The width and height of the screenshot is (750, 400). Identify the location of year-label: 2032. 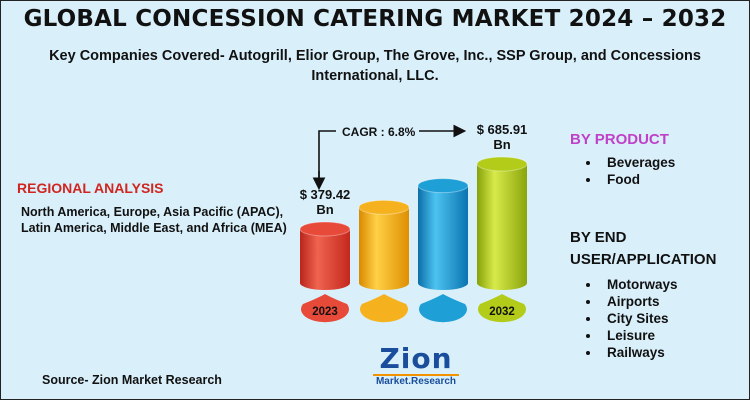
(502, 312).